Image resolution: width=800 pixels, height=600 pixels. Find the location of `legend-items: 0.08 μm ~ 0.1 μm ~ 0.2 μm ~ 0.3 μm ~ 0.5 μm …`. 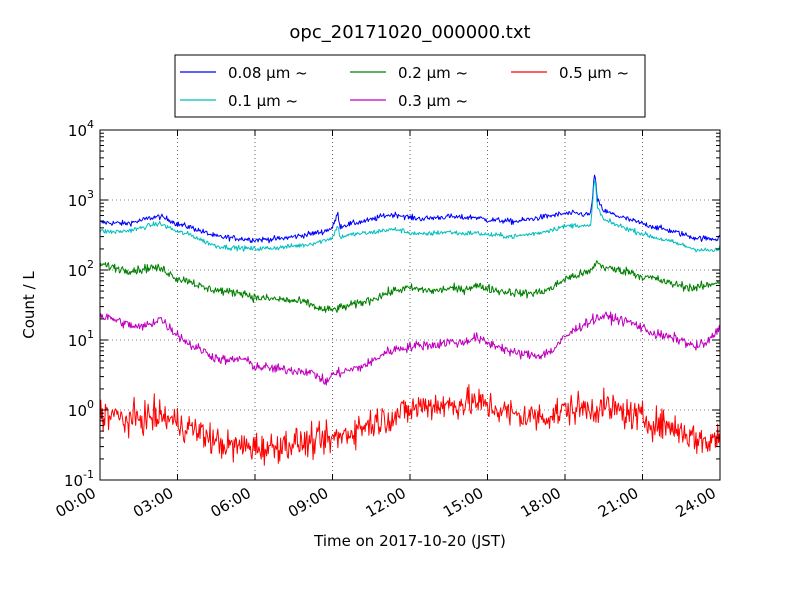

legend-items: 0.08 μm ~ 0.1 μm ~ 0.2 μm ~ 0.3 μm ~ 0.5 μm … is located at coordinates (404, 87).